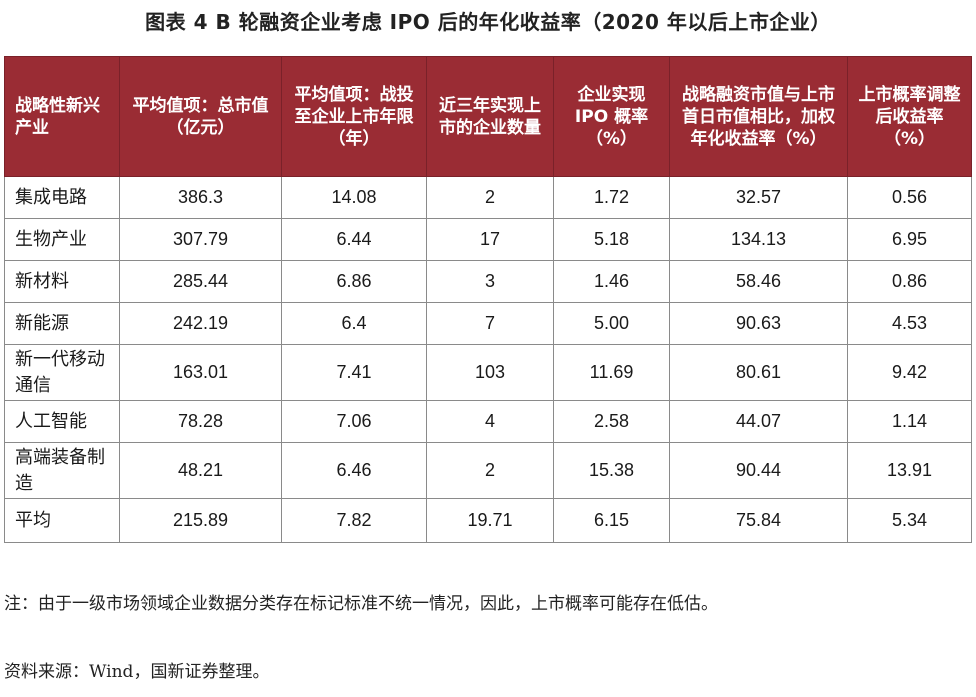  I want to click on table-cell: 215.89, so click(200, 520).